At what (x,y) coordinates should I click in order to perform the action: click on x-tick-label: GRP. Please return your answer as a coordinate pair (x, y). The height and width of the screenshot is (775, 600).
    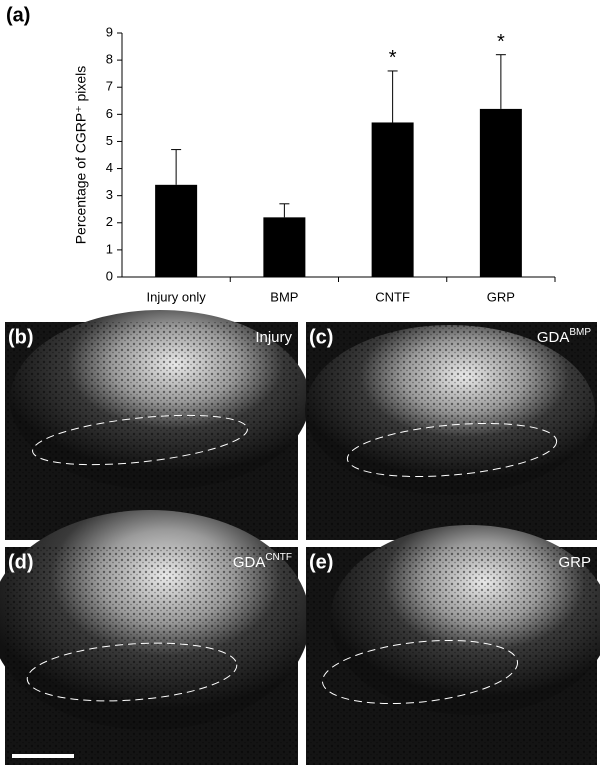
    Looking at the image, I should click on (501, 296).